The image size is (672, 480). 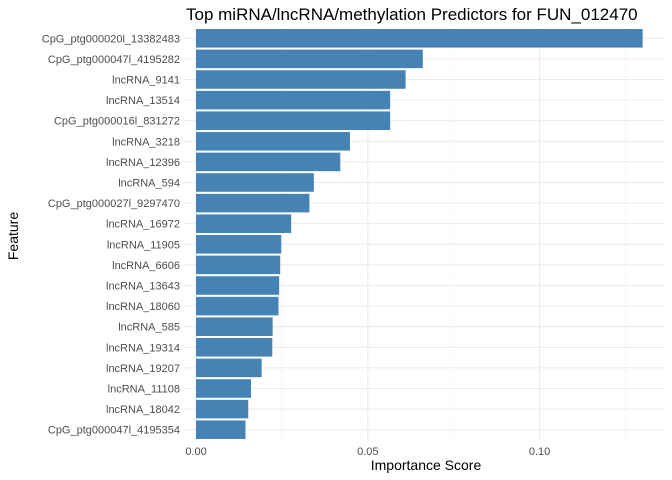 What do you see at coordinates (195, 452) in the screenshot?
I see `x-tick-label: 0.00` at bounding box center [195, 452].